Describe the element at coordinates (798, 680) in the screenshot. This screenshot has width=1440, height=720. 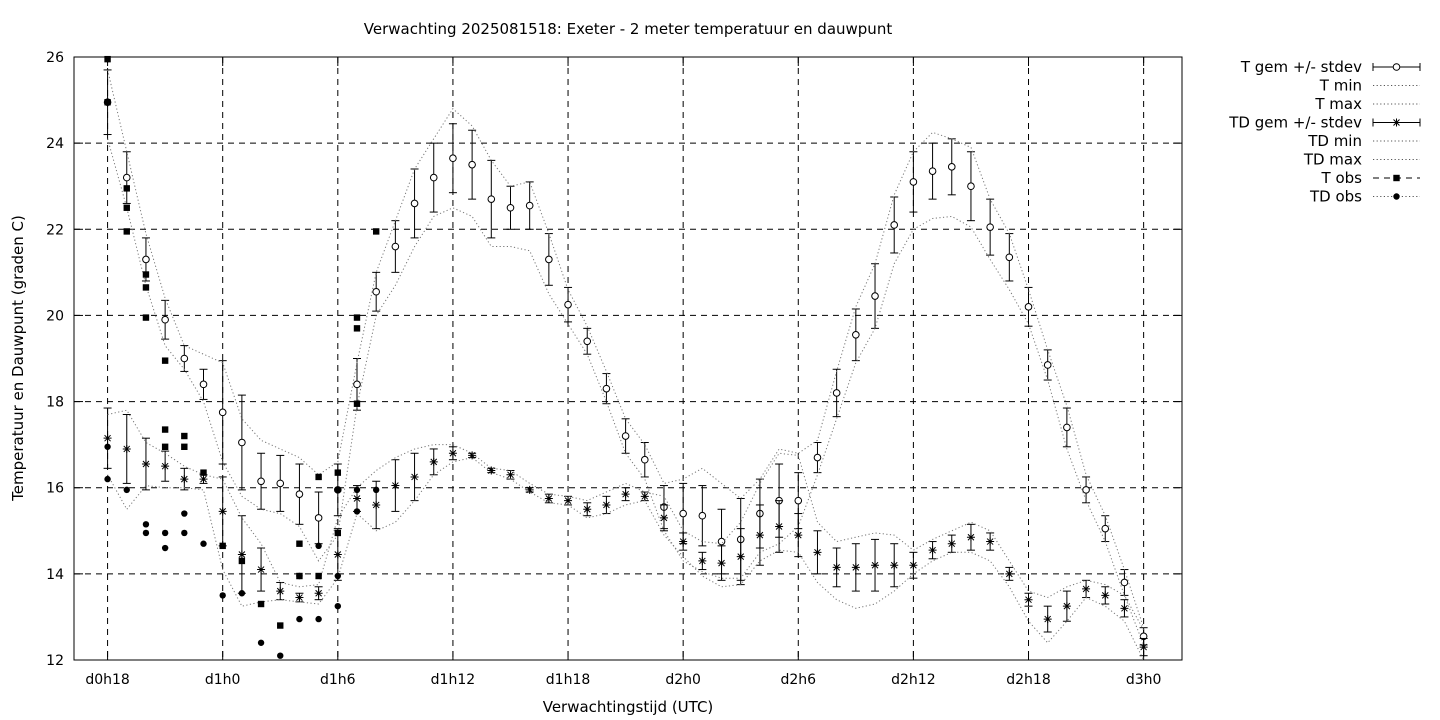
I see `x-tick-label: d2h6` at that location.